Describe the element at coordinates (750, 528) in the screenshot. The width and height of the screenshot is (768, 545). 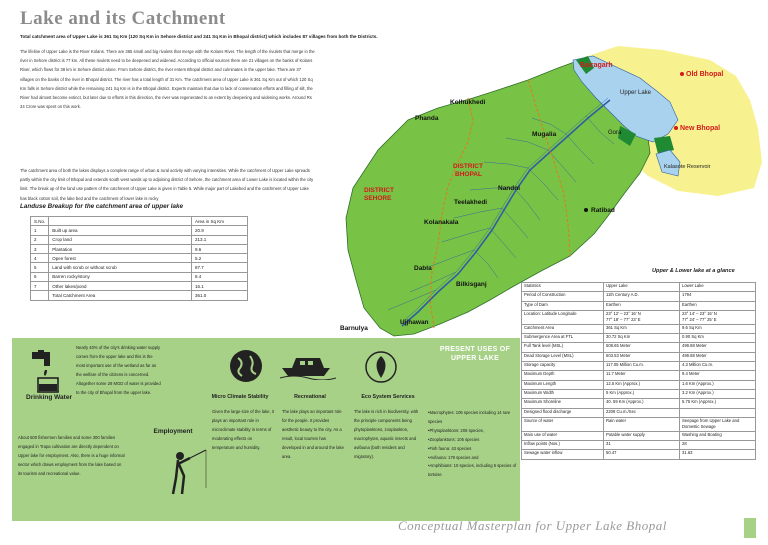
I see `footer-accent` at that location.